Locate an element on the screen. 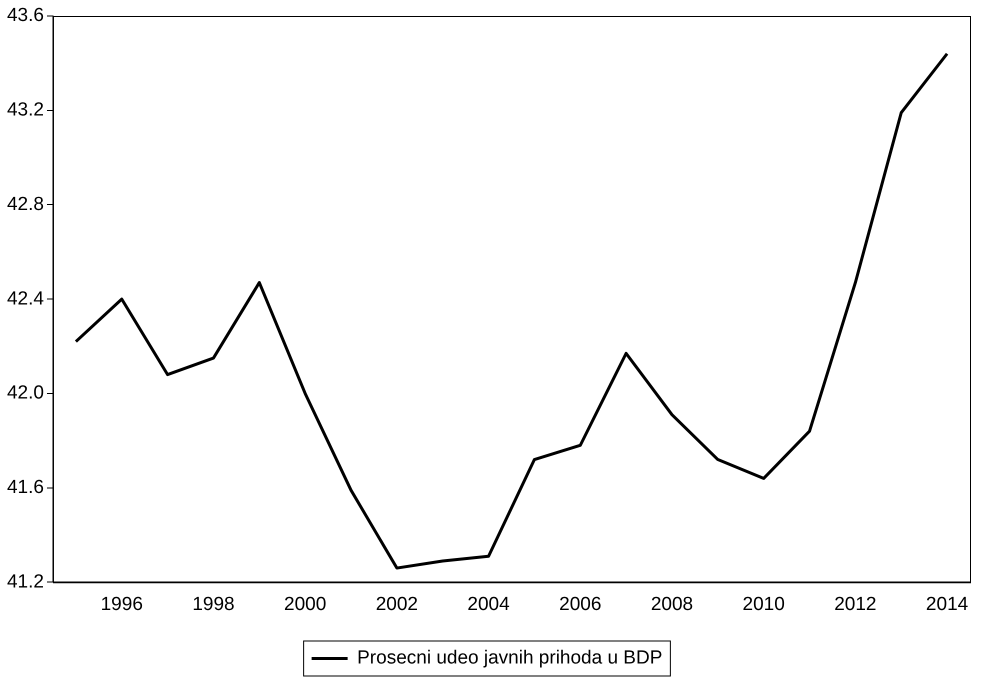 This screenshot has width=990, height=682. y-tick-label: 42.4 is located at coordinates (25, 299).